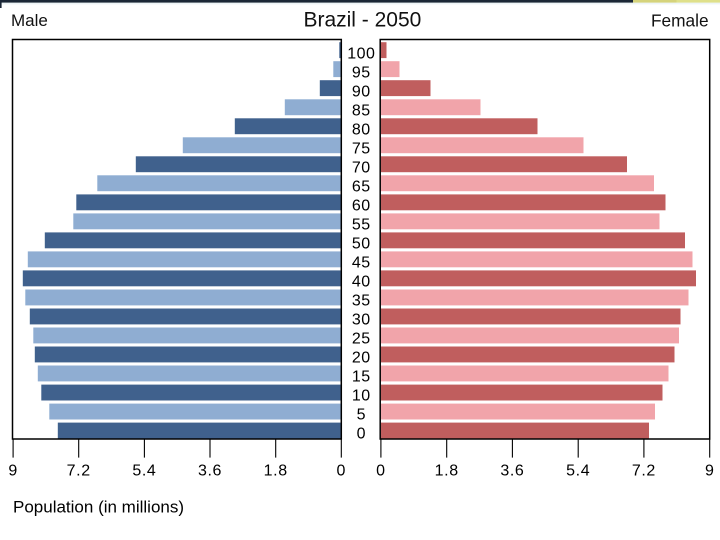  I want to click on svg-text: 55, so click(361, 225).